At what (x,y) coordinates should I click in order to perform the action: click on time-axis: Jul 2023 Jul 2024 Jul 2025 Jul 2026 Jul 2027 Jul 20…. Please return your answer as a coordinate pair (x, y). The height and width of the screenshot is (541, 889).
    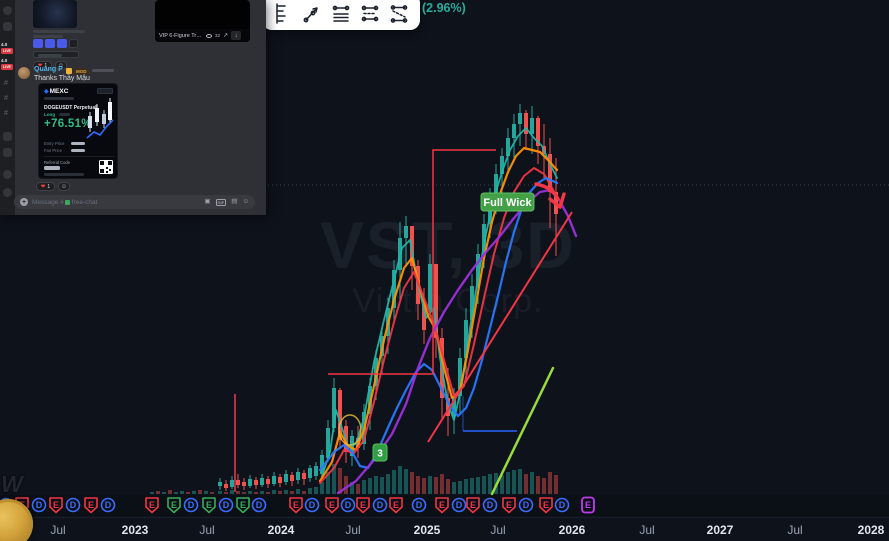
    Looking at the image, I should click on (444, 529).